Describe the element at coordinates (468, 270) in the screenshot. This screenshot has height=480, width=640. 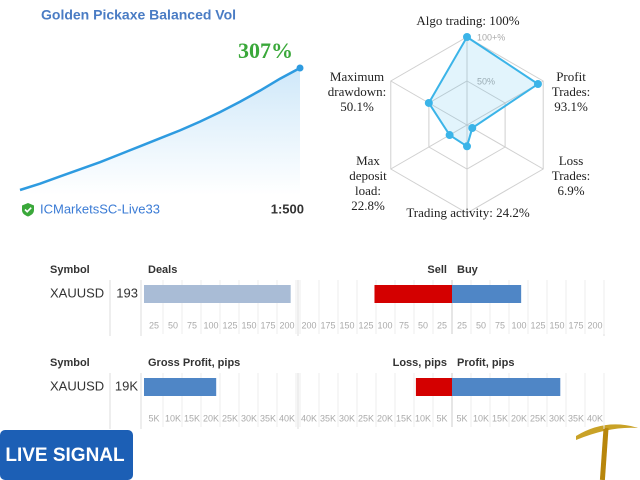
I see `column-header: Buy` at that location.